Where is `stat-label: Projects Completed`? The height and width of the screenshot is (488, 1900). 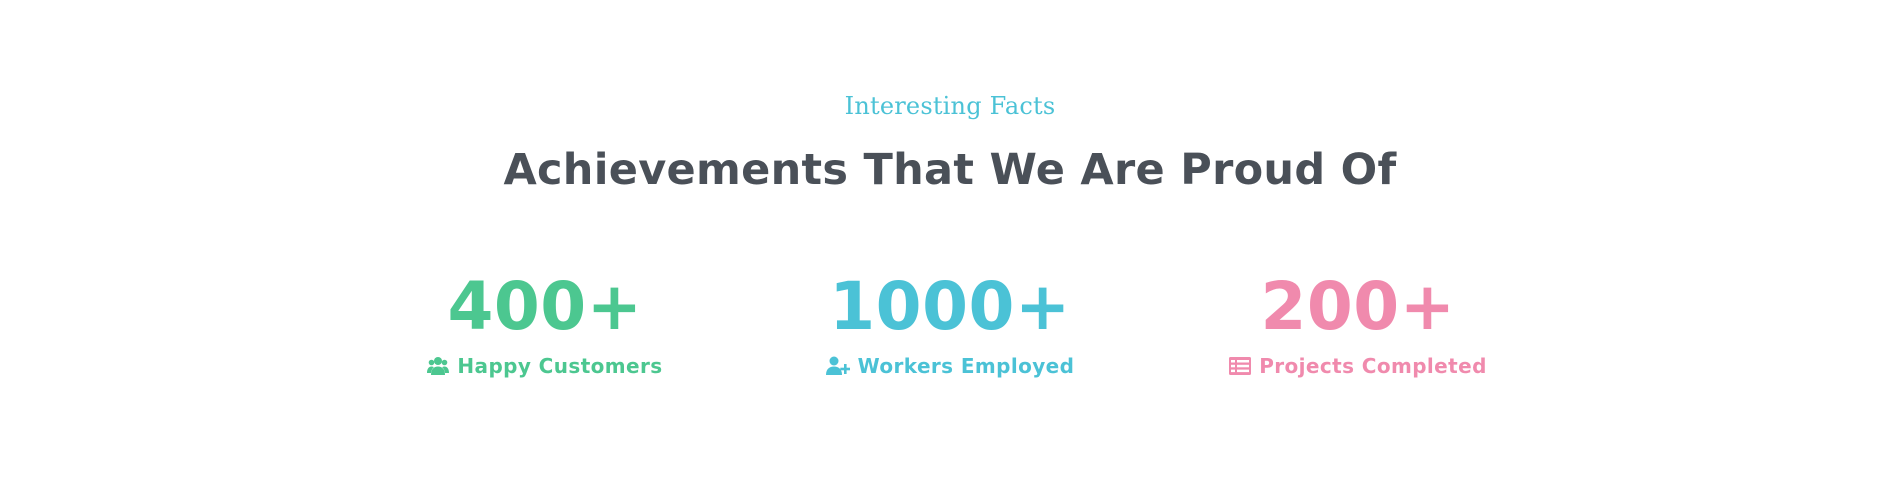
stat-label: Projects Completed is located at coordinates (1373, 366).